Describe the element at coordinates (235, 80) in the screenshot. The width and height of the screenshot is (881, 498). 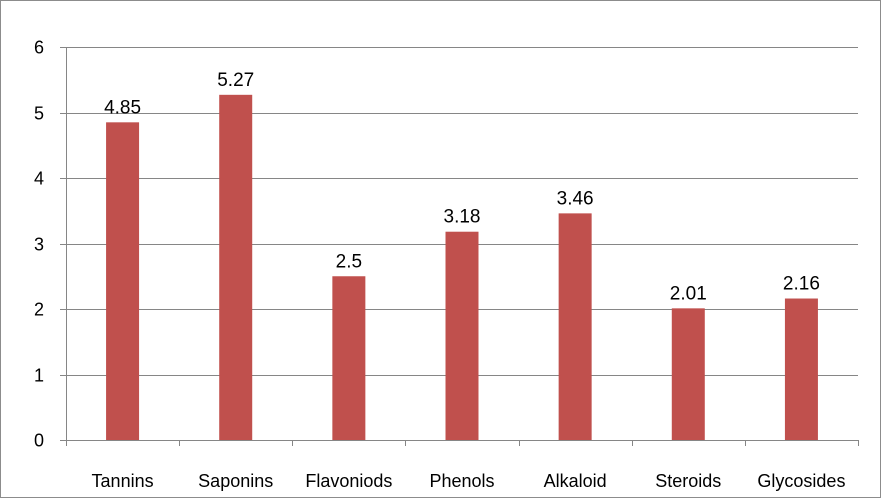
I see `data-label-saponins: 5.27` at that location.